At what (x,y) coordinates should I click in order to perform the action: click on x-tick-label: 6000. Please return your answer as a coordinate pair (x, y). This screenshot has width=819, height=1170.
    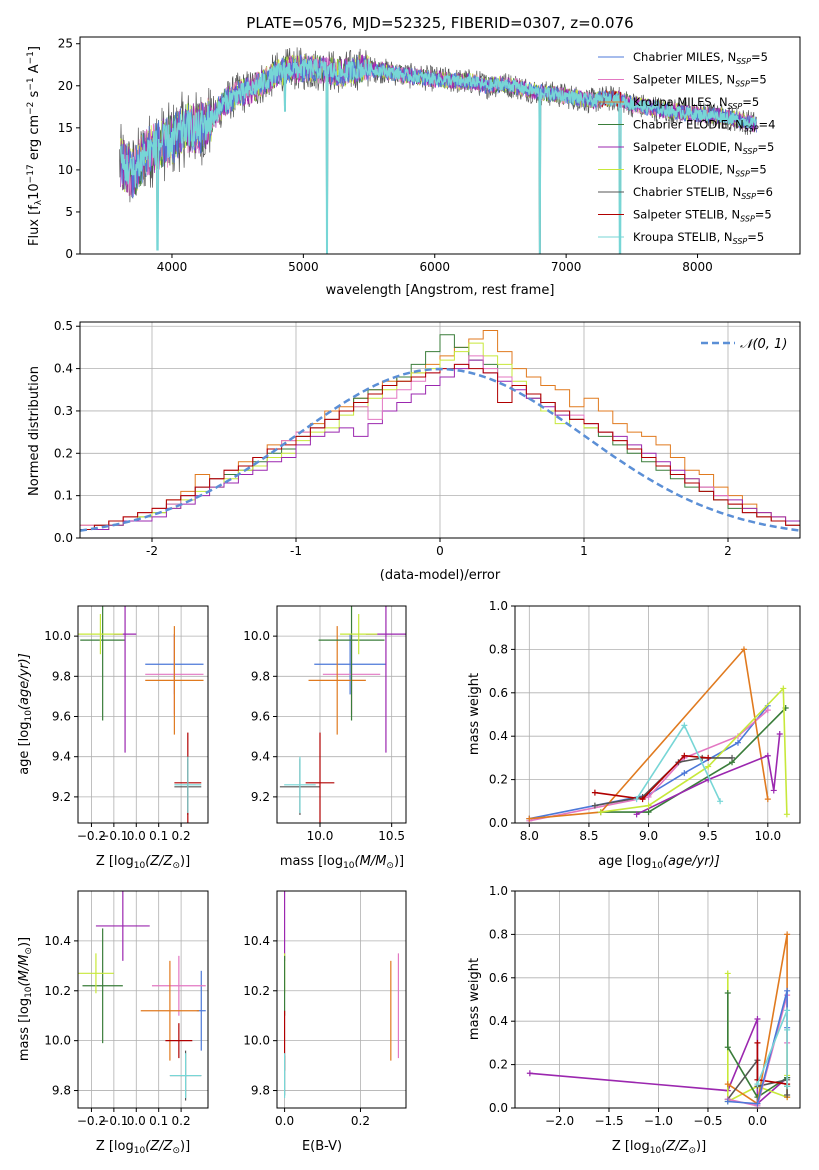
    Looking at the image, I should click on (434, 267).